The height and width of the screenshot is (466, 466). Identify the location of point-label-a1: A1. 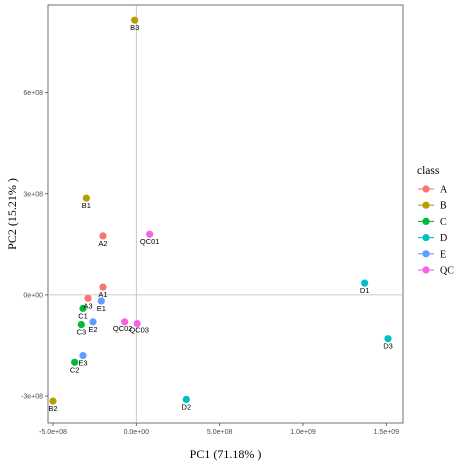
(102, 294).